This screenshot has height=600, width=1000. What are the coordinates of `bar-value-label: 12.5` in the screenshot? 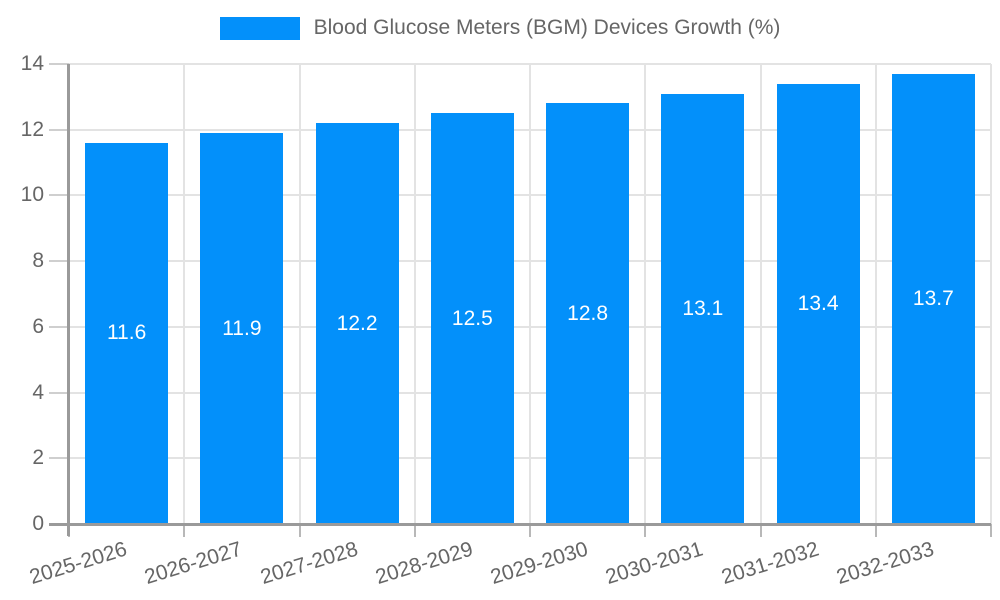 It's located at (472, 318).